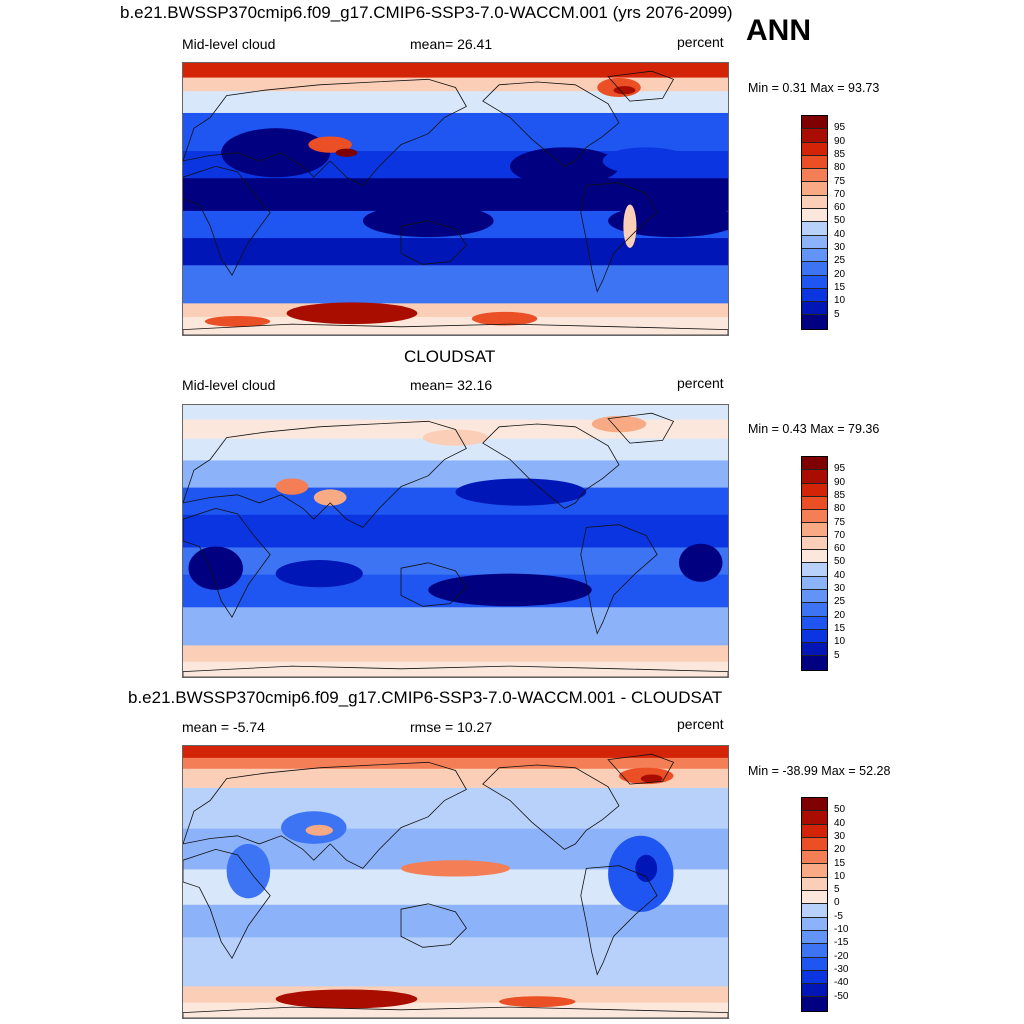 This screenshot has height=1024, width=1024. I want to click on season-label: ANN, so click(778, 30).